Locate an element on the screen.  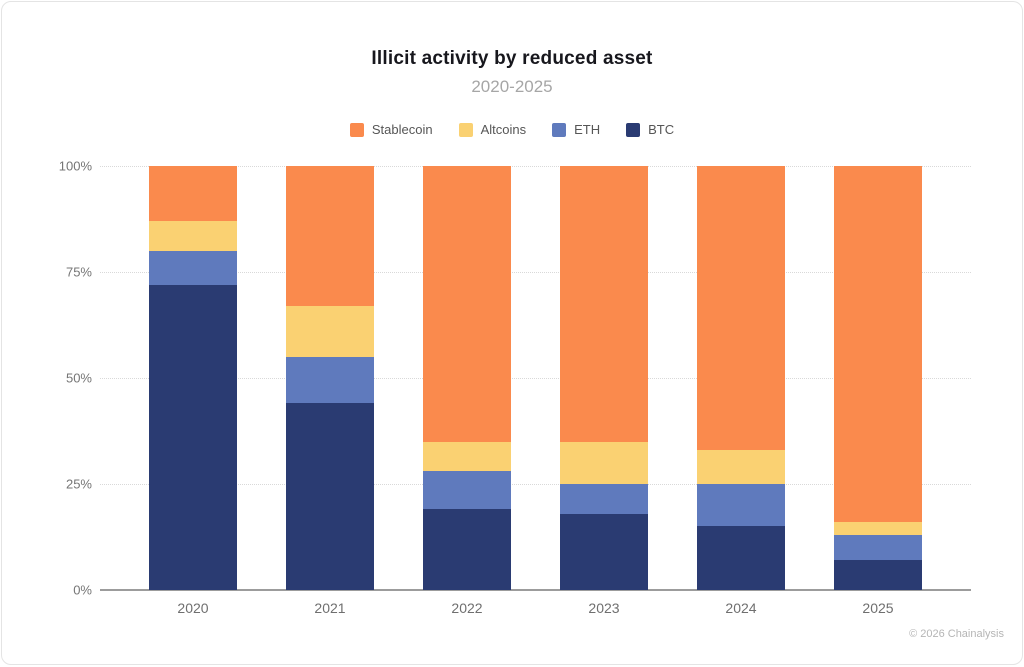
legend-label-btc: BTC is located at coordinates (661, 129).